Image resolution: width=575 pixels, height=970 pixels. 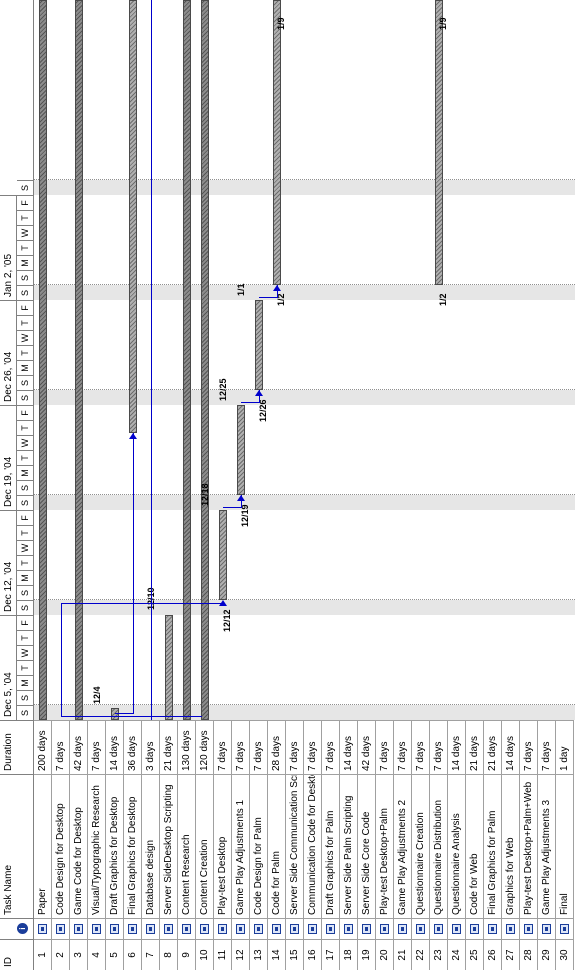 What do you see at coordinates (223, 555) in the screenshot?
I see `task-bar-play-test-desktop` at bounding box center [223, 555].